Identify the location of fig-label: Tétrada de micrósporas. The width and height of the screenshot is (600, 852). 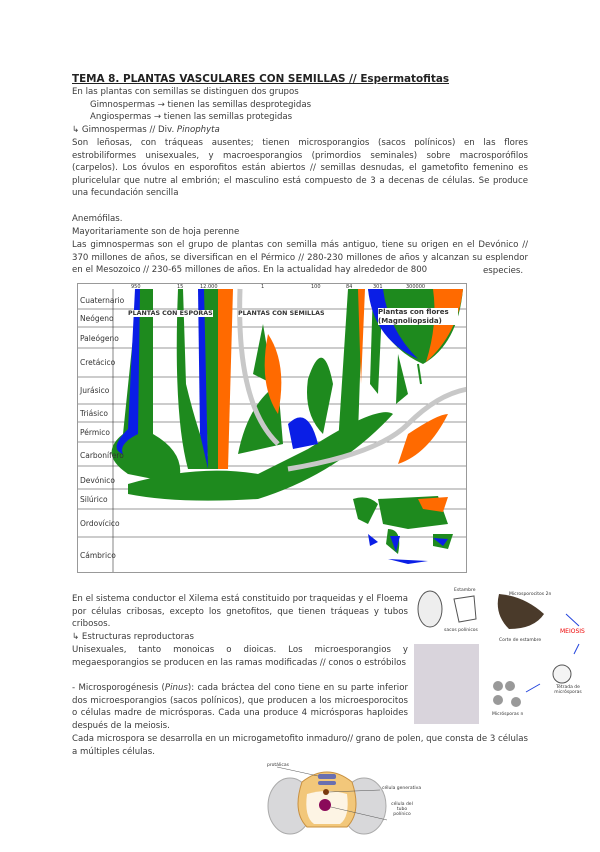
(568, 690).